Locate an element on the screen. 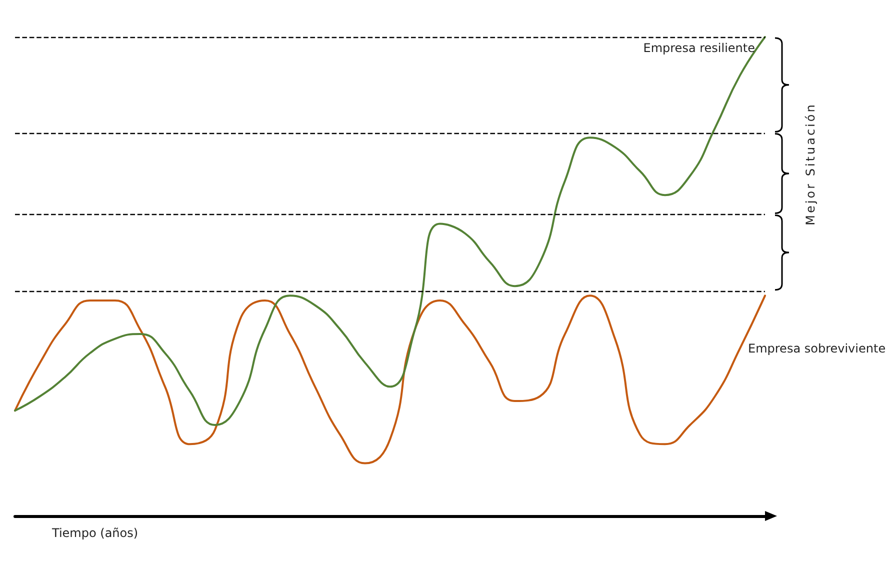 This screenshot has width=891, height=561. text: Mejor Situación is located at coordinates (809, 164).